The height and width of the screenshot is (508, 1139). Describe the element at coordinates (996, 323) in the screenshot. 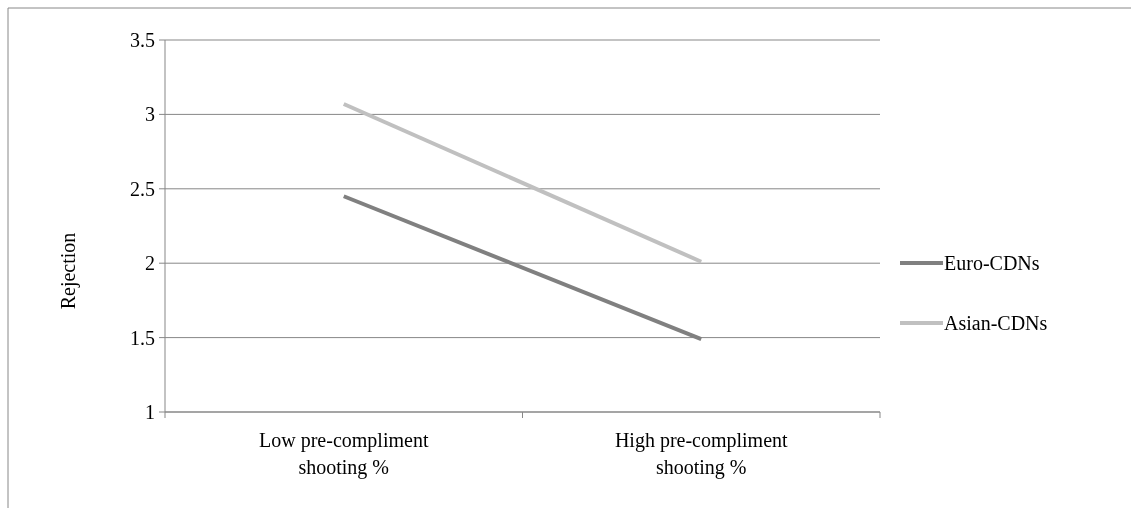

I see `legend-label: Asian-CDNs` at that location.